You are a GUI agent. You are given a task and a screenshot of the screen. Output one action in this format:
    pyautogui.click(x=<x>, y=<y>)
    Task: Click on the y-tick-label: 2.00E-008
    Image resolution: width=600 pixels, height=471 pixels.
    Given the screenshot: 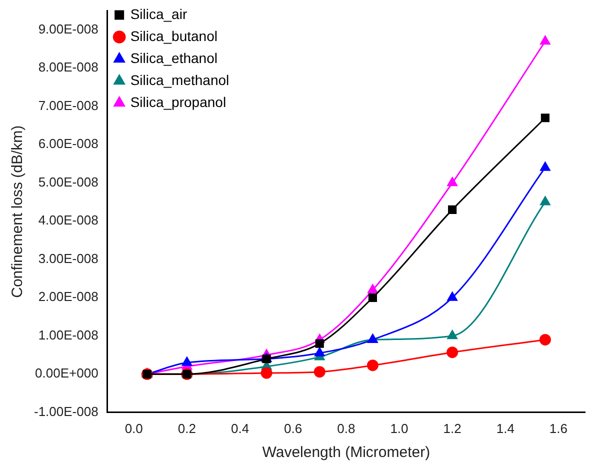 What is the action you would take?
    pyautogui.click(x=68, y=296)
    